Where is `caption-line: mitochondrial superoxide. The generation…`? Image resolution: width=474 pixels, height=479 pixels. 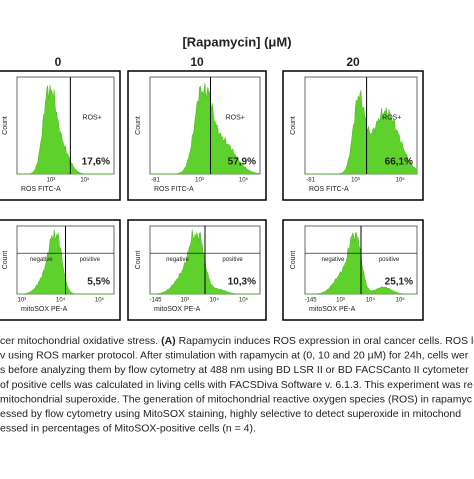
caption-line: mitochondrial superoxide. The generation… is located at coordinates (236, 399).